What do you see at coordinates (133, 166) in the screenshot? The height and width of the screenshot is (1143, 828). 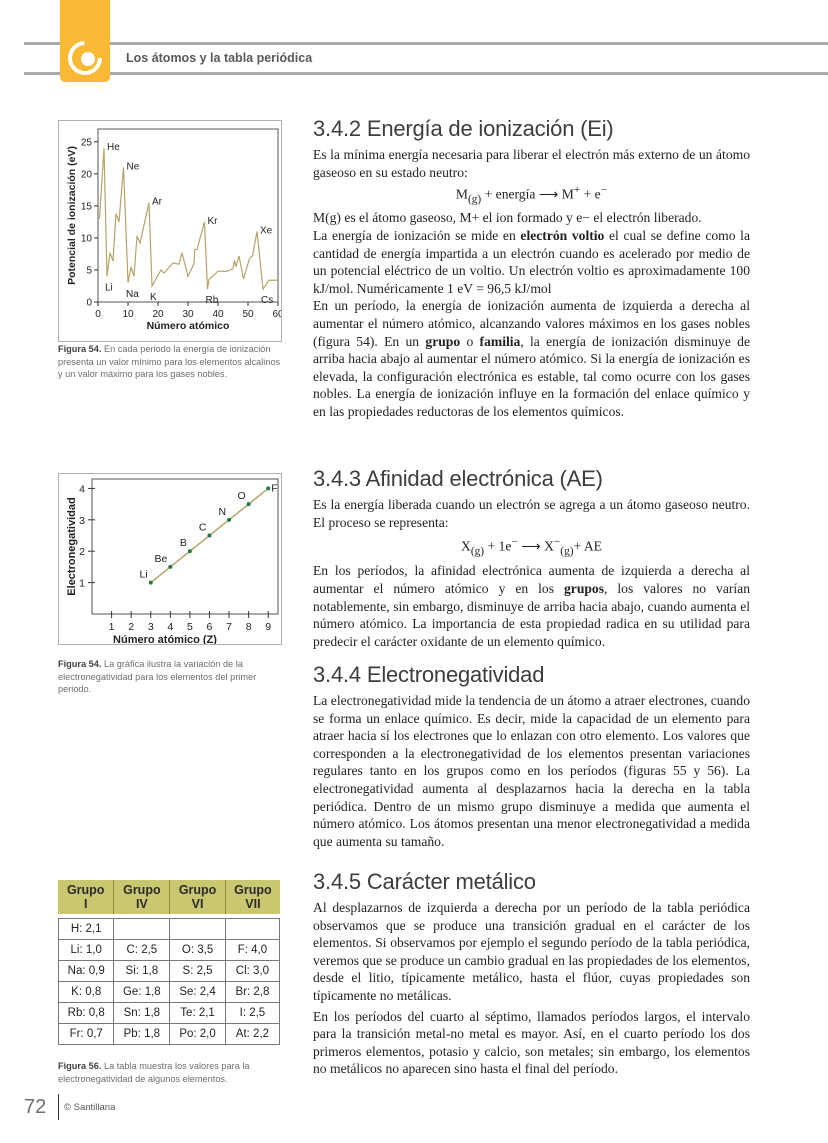 I see `element-label: Ne` at bounding box center [133, 166].